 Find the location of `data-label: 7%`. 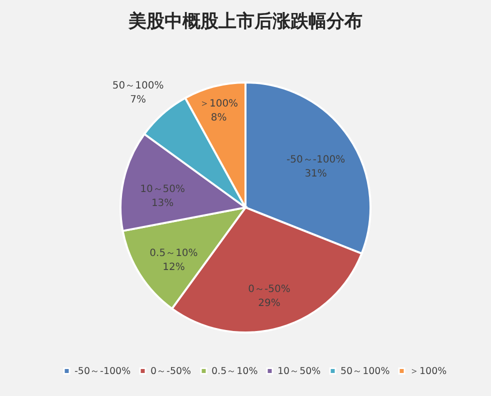

data-label: 7% is located at coordinates (138, 100).